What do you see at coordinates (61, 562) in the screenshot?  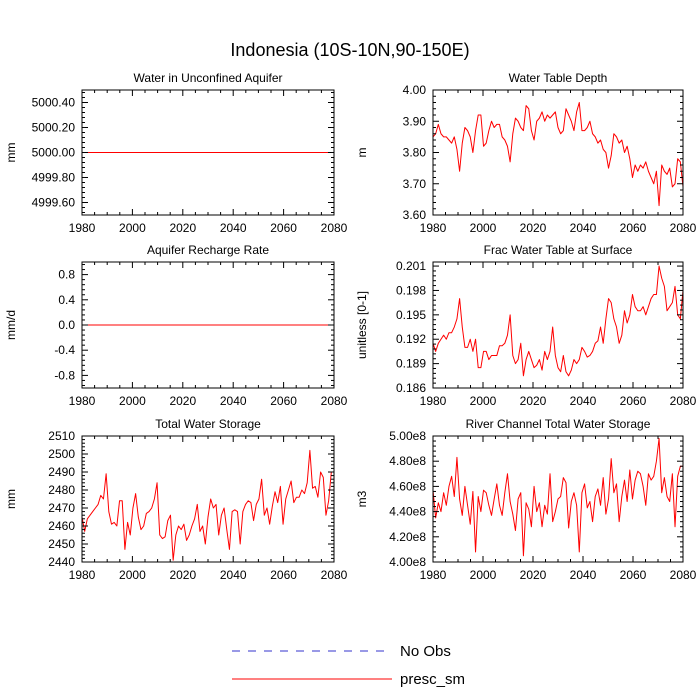 I see `y-tick-label: 2440` at bounding box center [61, 562].